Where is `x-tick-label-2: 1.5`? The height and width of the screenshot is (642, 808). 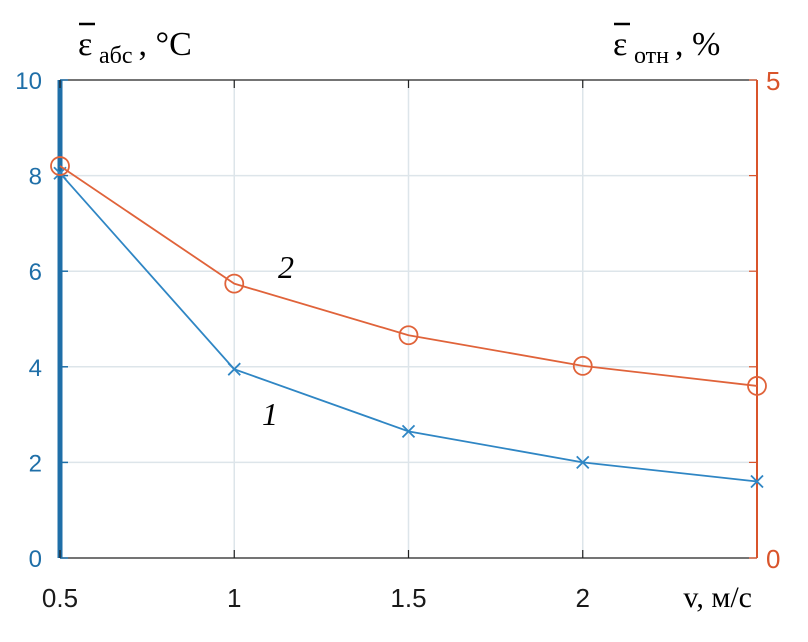 x-tick-label-2: 1.5 is located at coordinates (408, 598).